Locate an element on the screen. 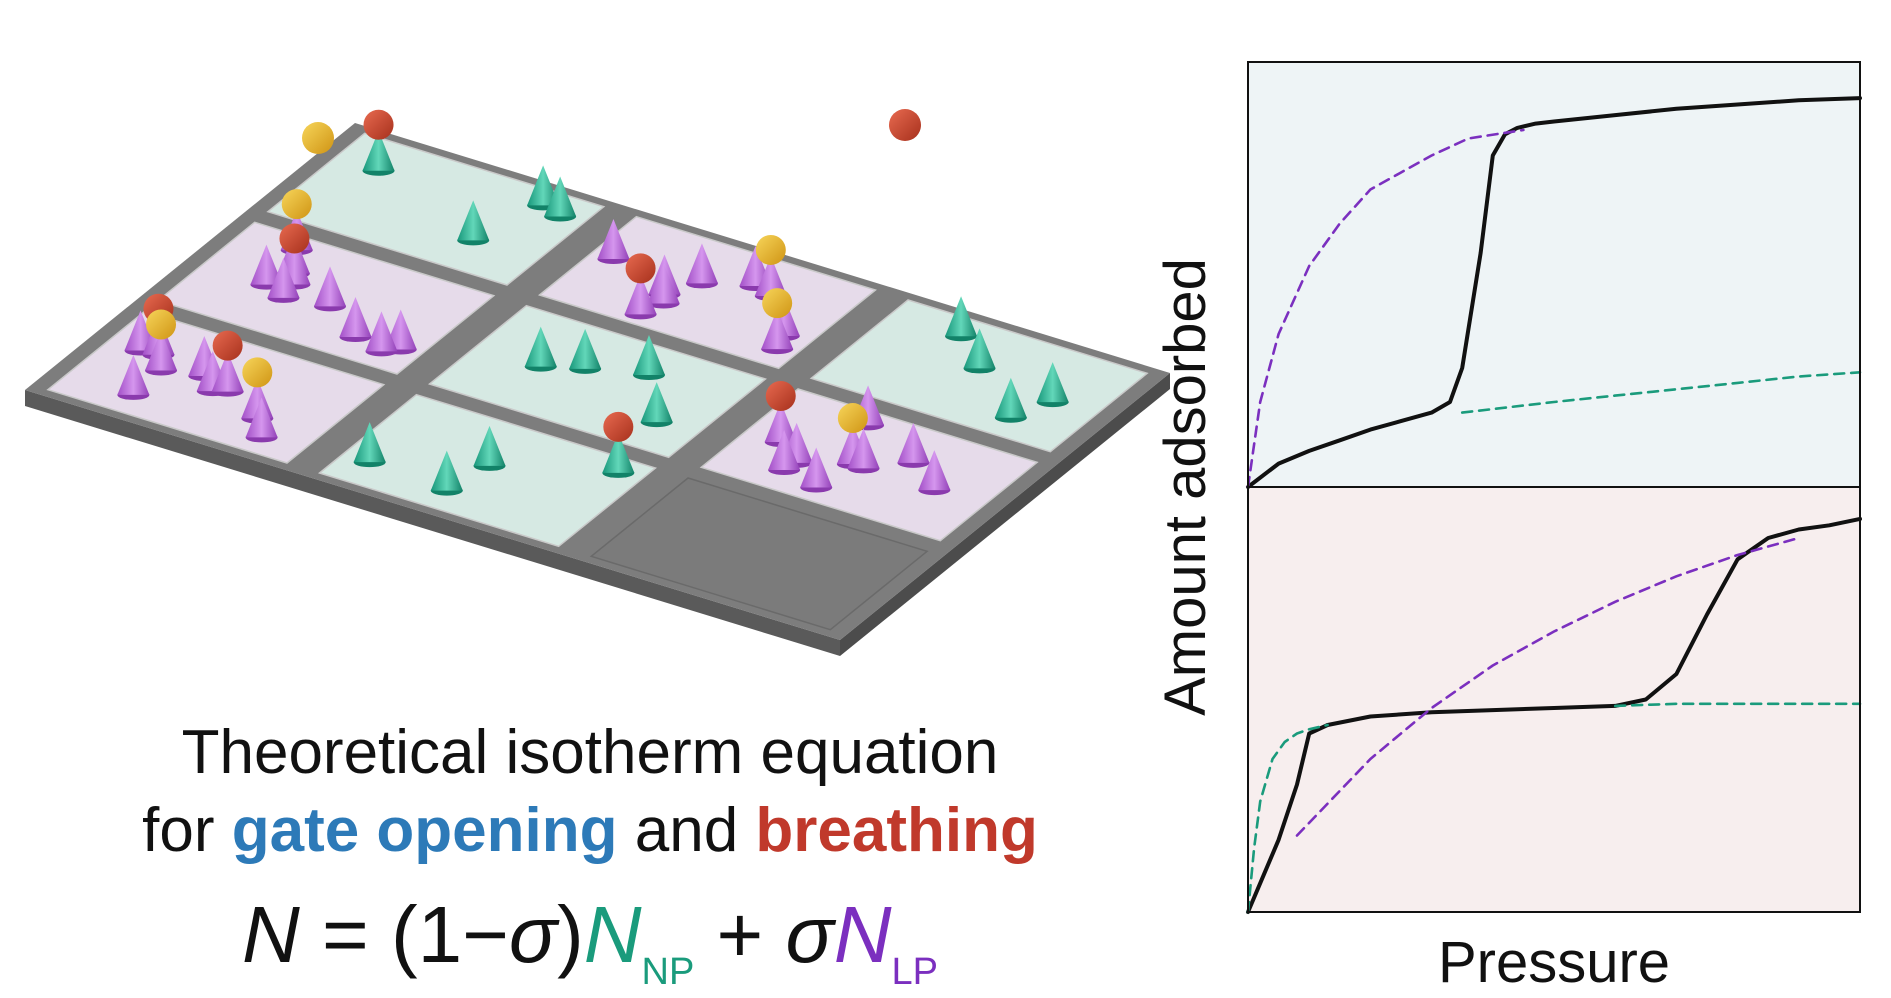  isotherm-equation: N = (1−σ)NNP + σNLP is located at coordinates (590, 944).